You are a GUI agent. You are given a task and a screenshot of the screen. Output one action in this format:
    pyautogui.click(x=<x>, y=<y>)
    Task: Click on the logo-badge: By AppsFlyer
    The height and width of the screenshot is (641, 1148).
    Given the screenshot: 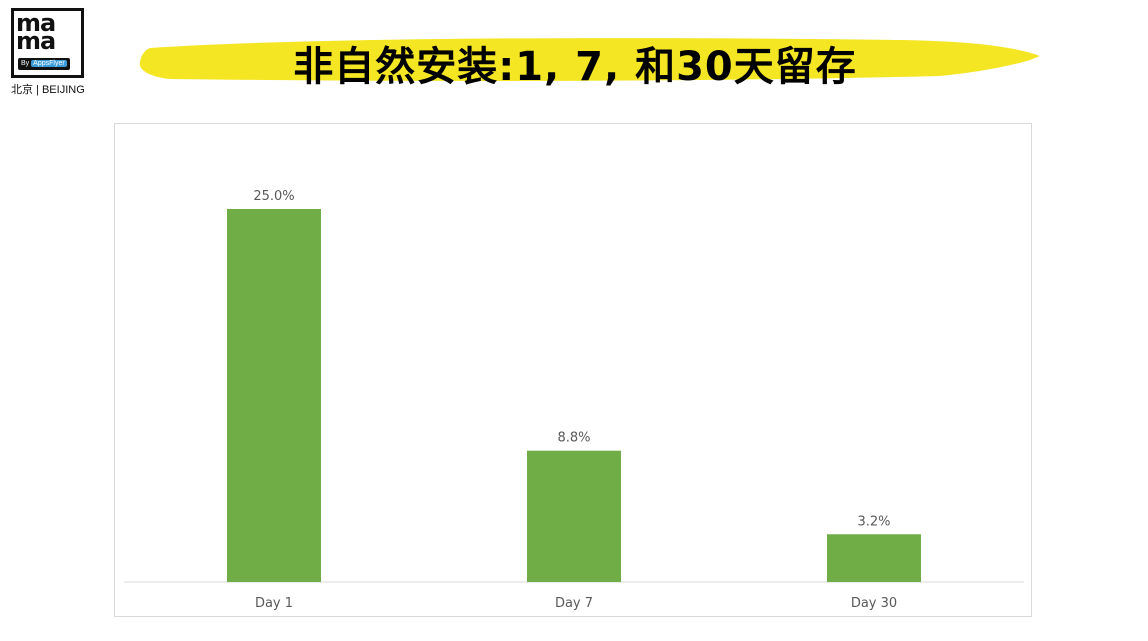 What is the action you would take?
    pyautogui.click(x=44, y=64)
    